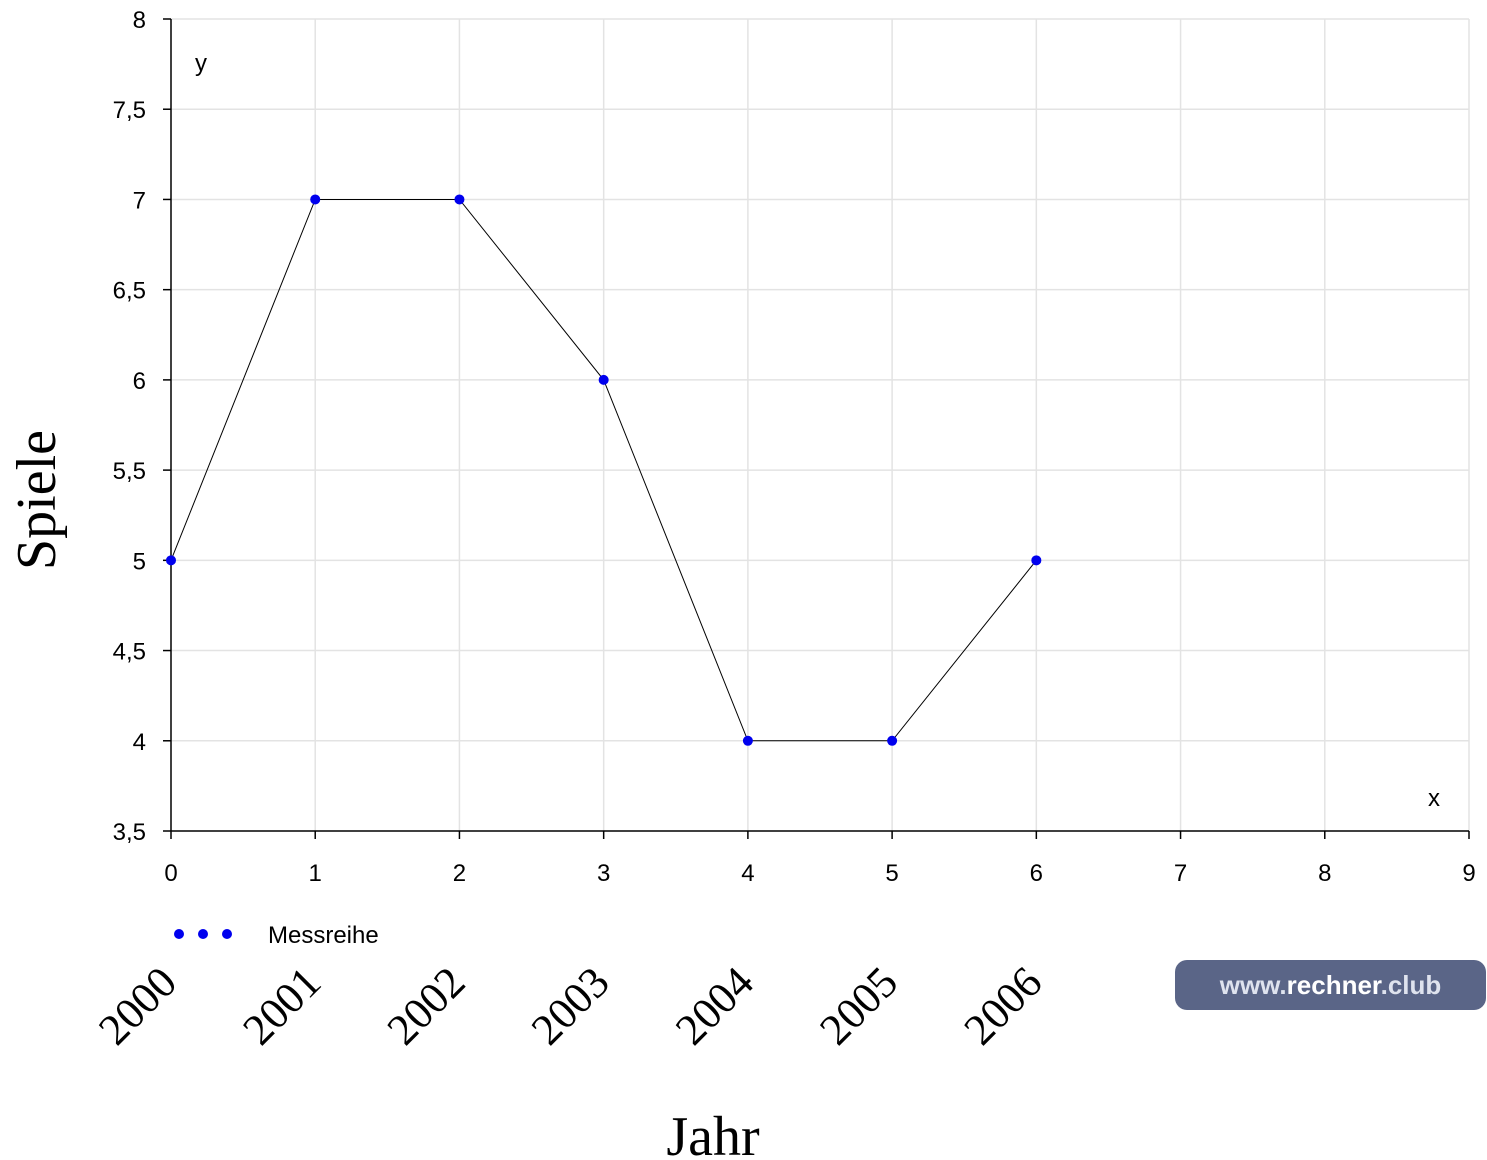 The image size is (1487, 1160). What do you see at coordinates (323, 935) in the screenshot?
I see `legend-label: Messreihe` at bounding box center [323, 935].